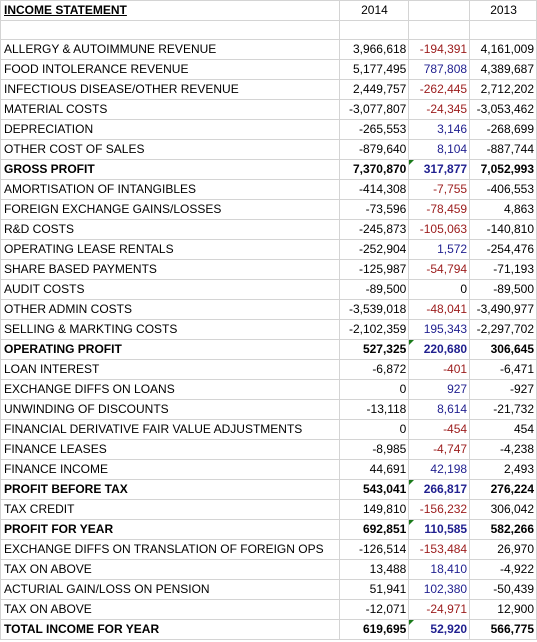 This screenshot has height=642, width=537. I want to click on change-cell: -24,971, so click(439, 609).